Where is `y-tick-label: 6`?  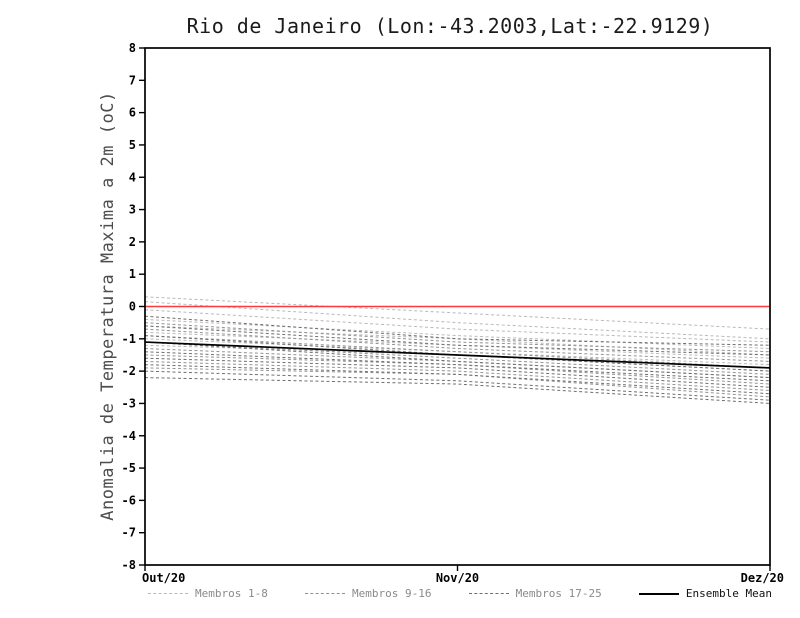
y-tick-label: 6 is located at coordinates (132, 113).